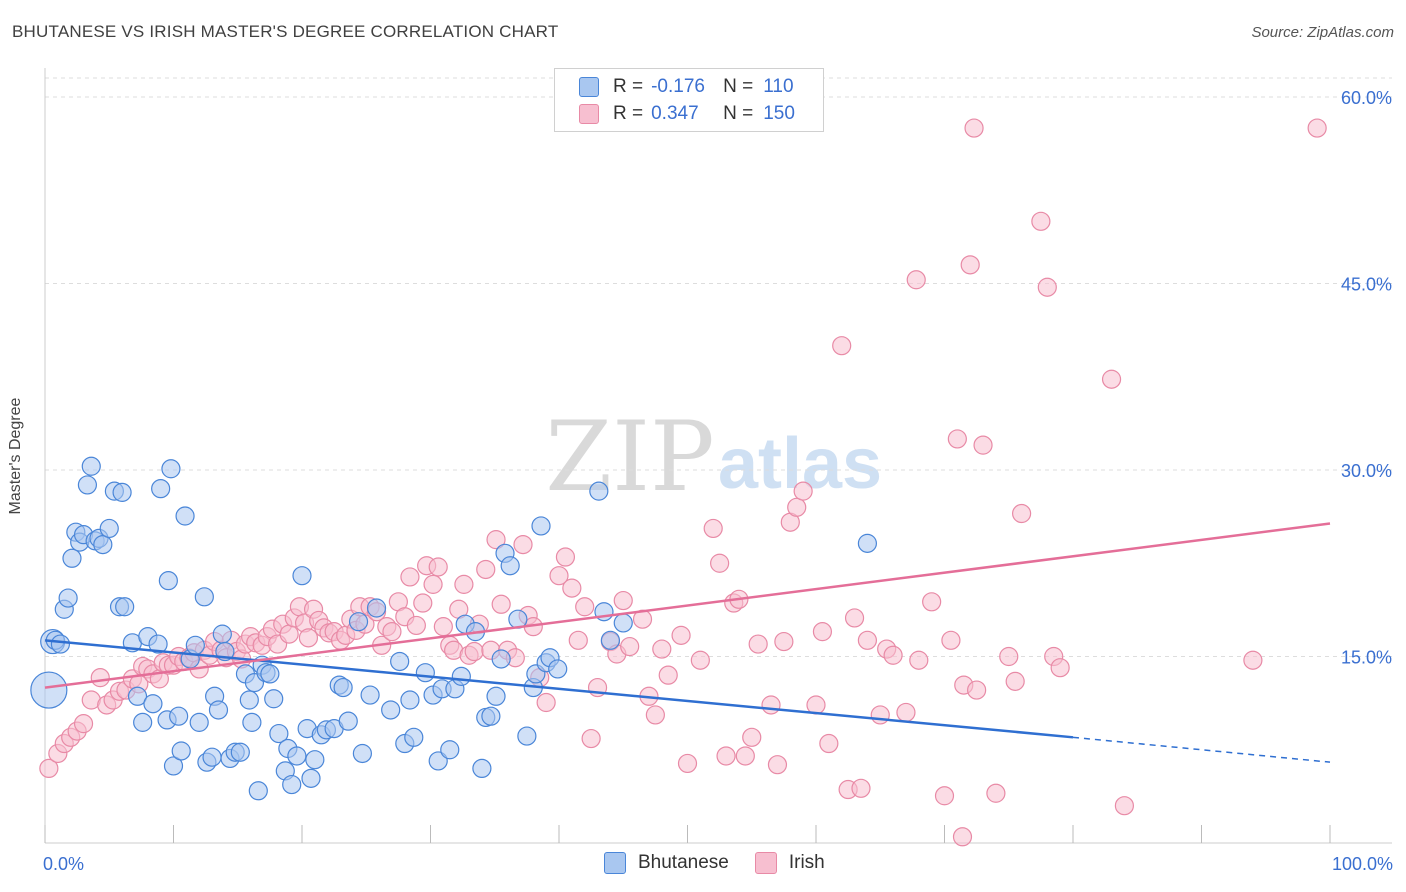 This screenshot has height=892, width=1406. I want to click on legend-n-value: 110, so click(778, 86).